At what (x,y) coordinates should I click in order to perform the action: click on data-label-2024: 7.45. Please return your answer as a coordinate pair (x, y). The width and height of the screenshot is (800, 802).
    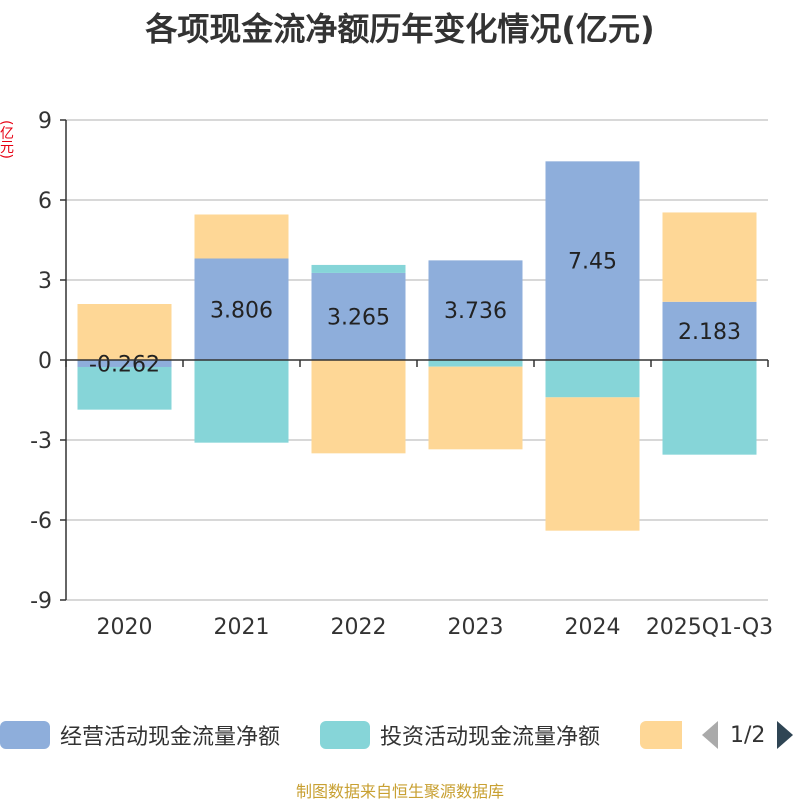
    Looking at the image, I should click on (592, 262).